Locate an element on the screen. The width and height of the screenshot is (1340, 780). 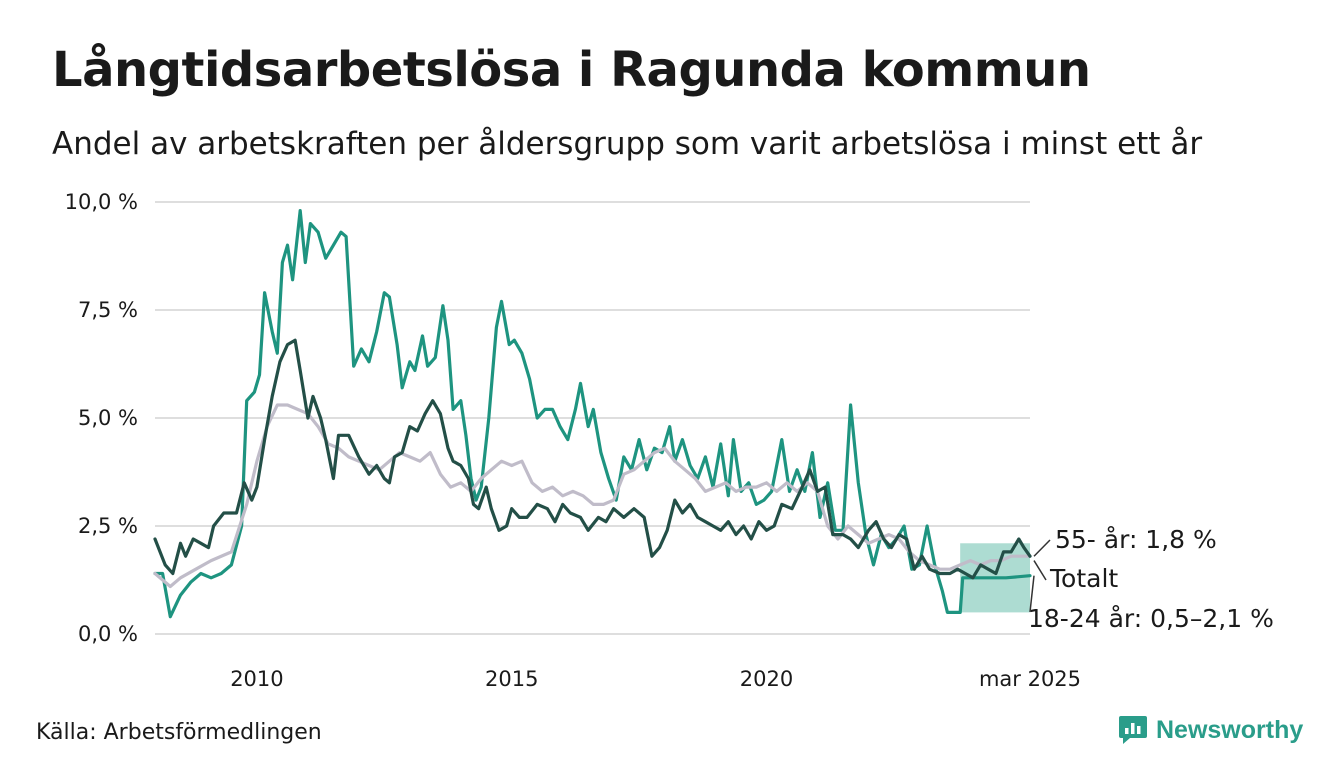
x-tick-label: 2015 is located at coordinates (511, 679).